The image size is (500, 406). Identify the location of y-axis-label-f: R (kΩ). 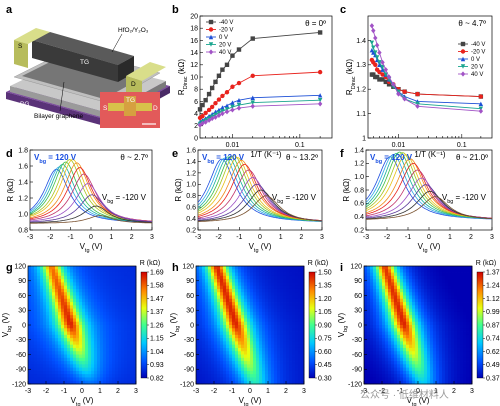
(346, 190).